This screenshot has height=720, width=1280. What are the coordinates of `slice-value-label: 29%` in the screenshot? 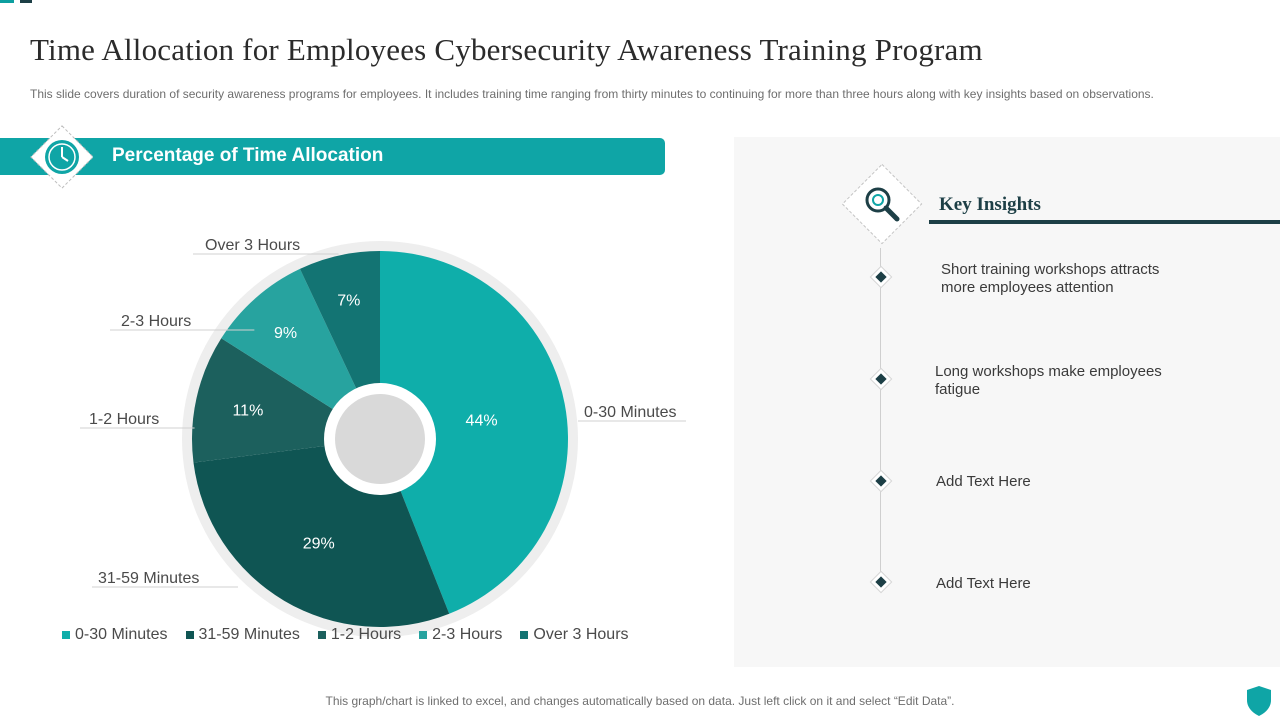 It's located at (319, 544).